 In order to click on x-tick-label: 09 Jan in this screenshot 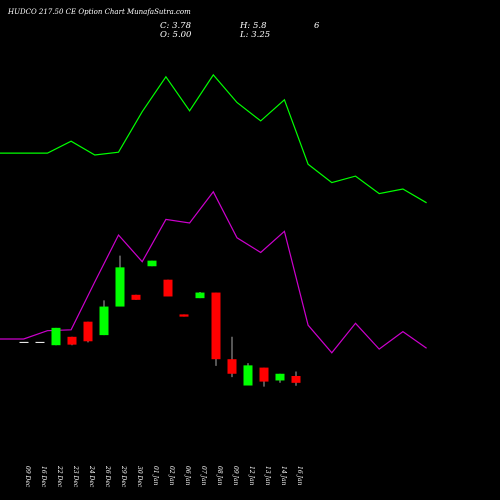, I will do `click(235, 476)`.